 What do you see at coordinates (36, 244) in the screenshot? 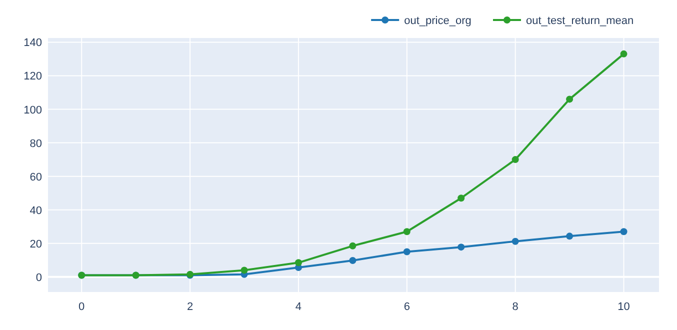
I see `y-tick-label: 20` at bounding box center [36, 244].